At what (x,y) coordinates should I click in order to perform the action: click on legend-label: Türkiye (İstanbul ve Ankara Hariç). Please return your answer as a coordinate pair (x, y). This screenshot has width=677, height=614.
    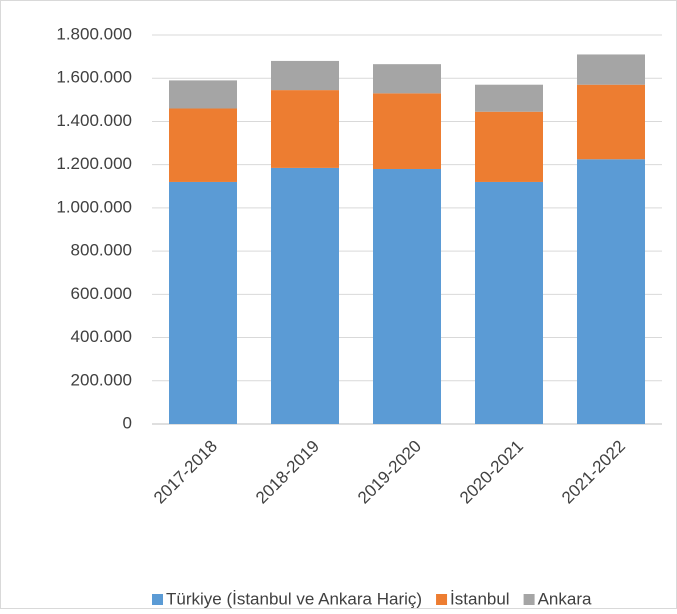
    Looking at the image, I should click on (294, 598).